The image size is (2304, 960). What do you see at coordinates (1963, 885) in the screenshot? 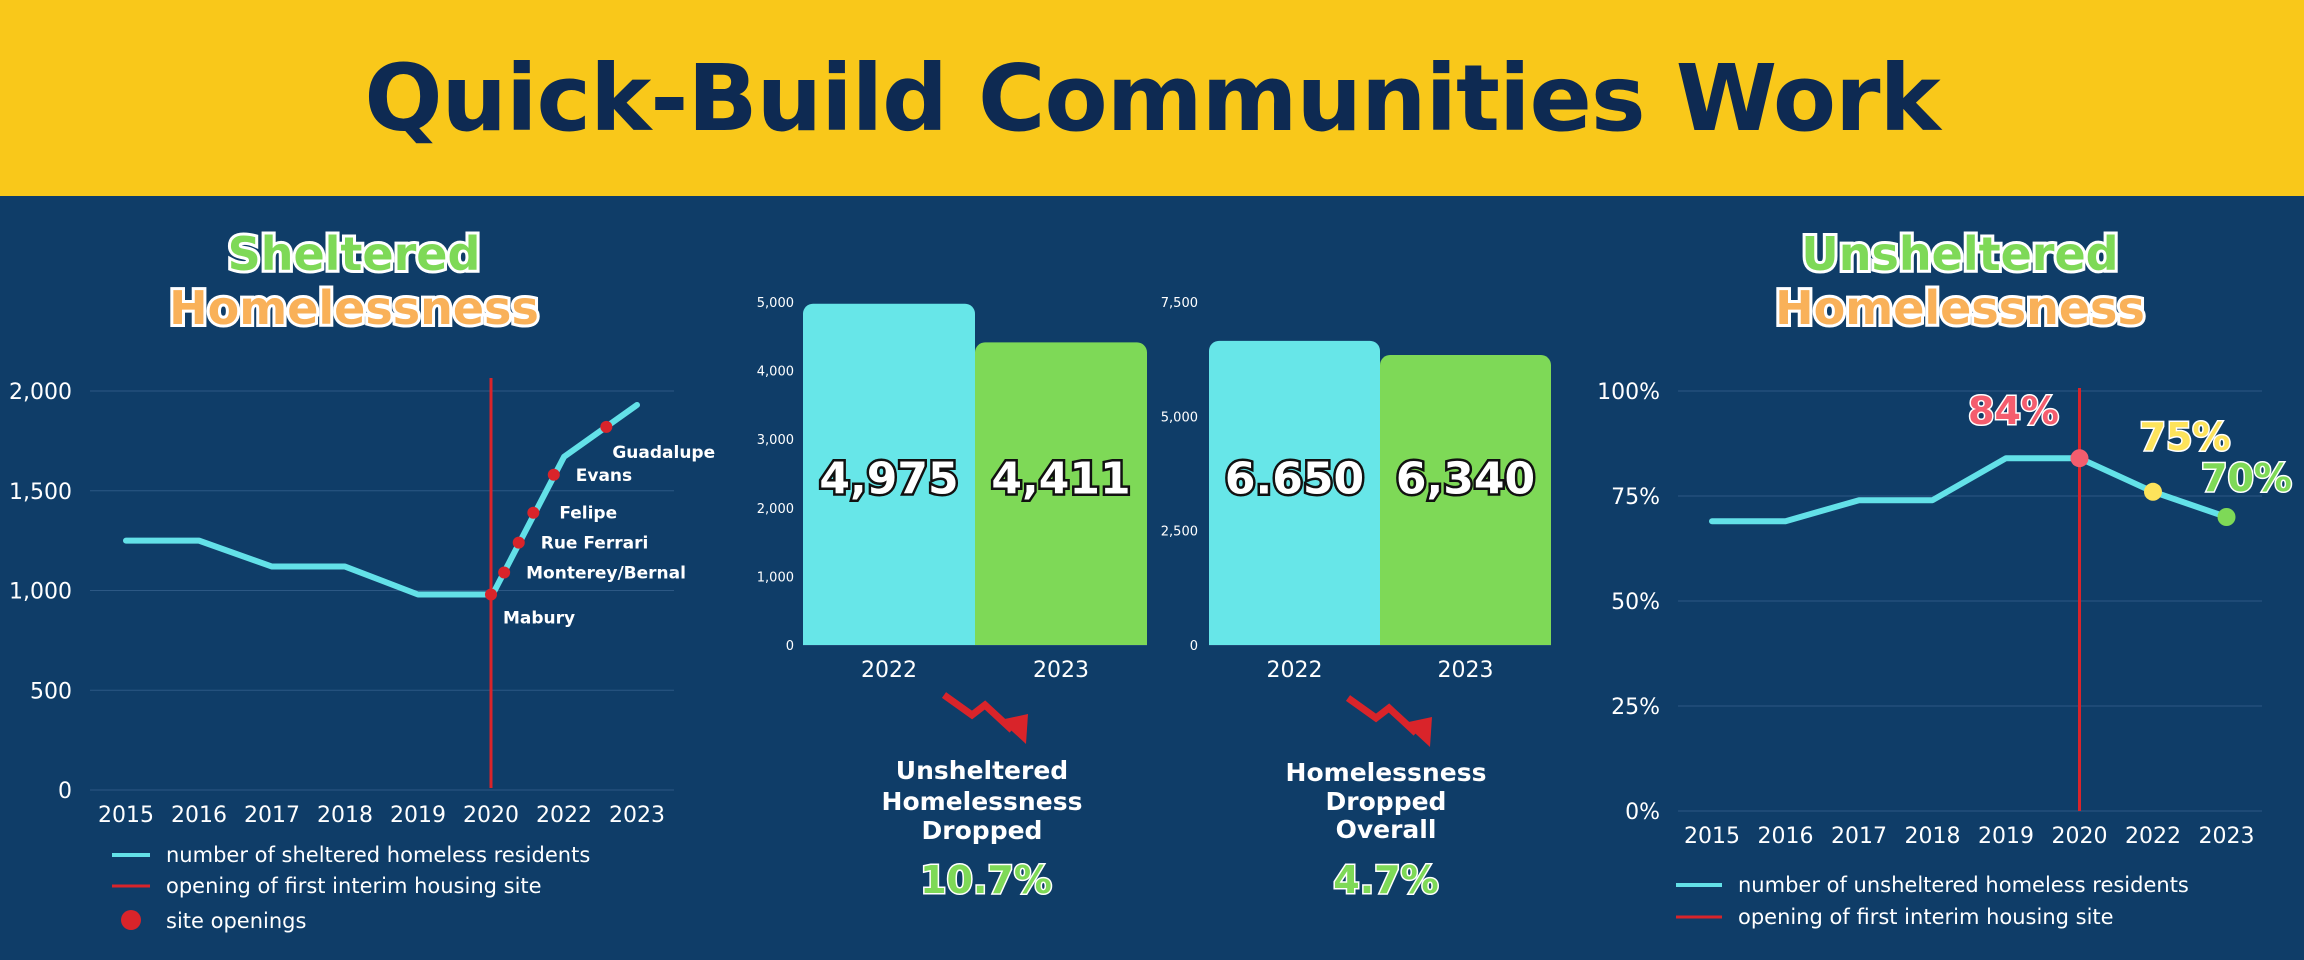
I see `legend-unsheltered-residents: number of unsheltered homeless residents` at bounding box center [1963, 885].